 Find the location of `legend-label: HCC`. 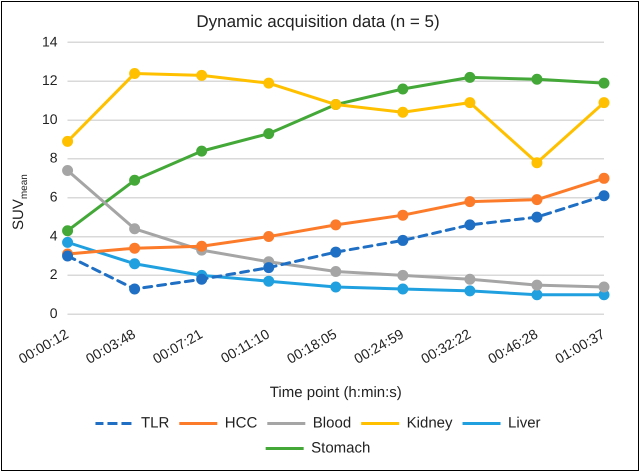

legend-label: HCC is located at coordinates (241, 423).